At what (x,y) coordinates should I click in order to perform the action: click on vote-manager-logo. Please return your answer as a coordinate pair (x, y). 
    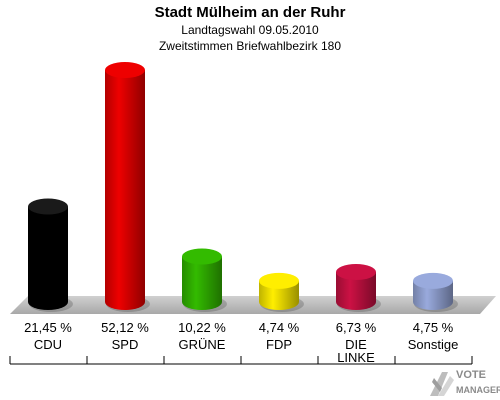
    Looking at the image, I should click on (442, 384).